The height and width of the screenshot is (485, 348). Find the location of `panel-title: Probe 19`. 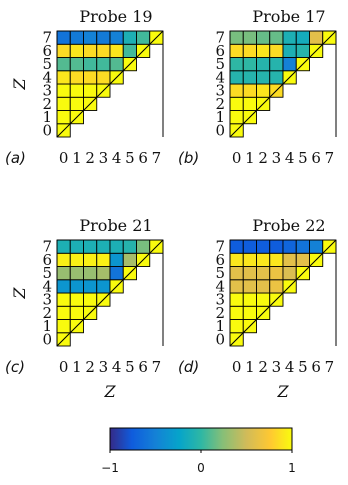

panel-title: Probe 19 is located at coordinates (115, 16).